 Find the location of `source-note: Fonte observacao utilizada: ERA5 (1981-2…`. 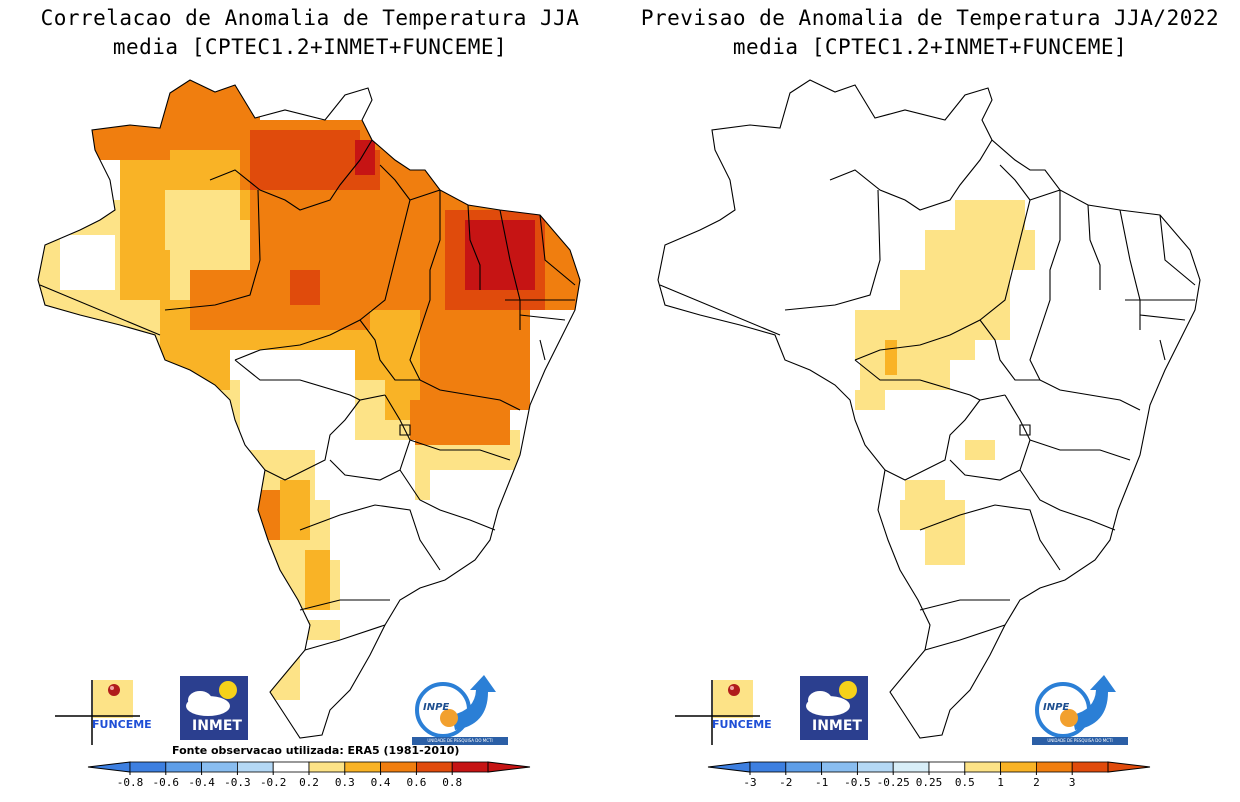

source-note: Fonte observacao utilizada: ERA5 (1981-2… is located at coordinates (316, 750).